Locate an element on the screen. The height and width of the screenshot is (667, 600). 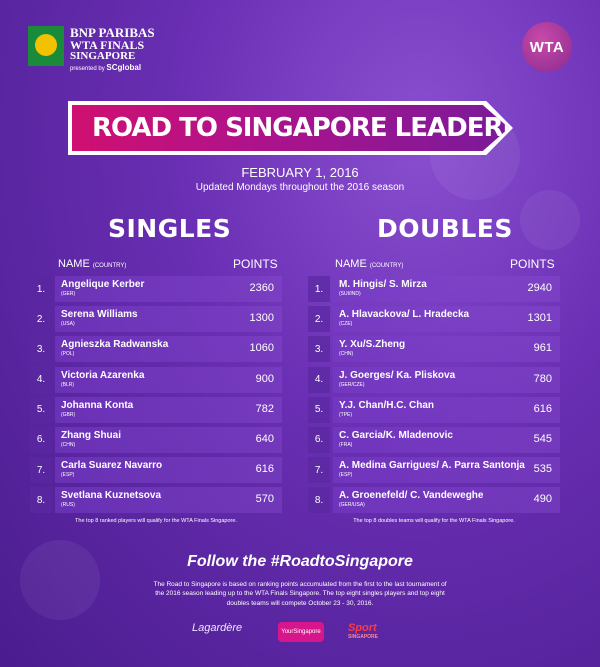
logo-line-2: WTA FINALS is located at coordinates (107, 45).